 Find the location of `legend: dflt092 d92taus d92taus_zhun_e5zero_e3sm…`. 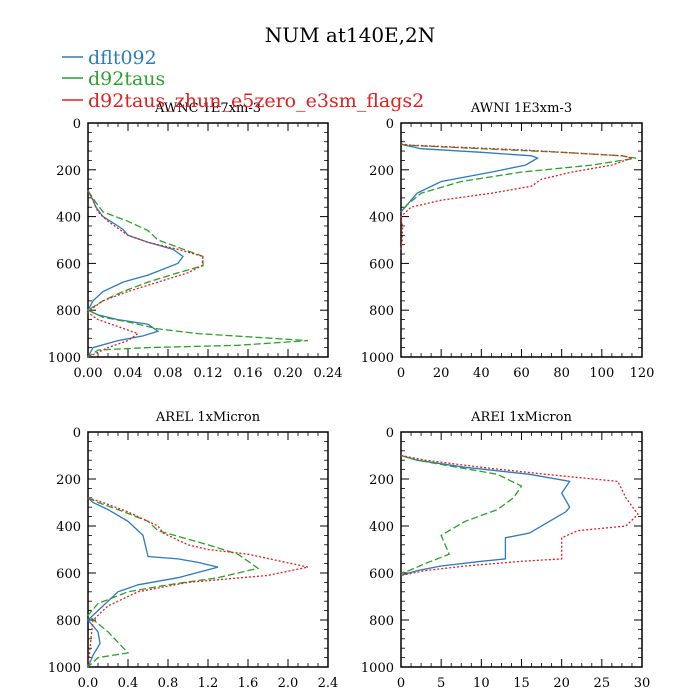

legend: dflt092 d92taus d92taus_zhun_e5zero_e3sm… is located at coordinates (243, 79).